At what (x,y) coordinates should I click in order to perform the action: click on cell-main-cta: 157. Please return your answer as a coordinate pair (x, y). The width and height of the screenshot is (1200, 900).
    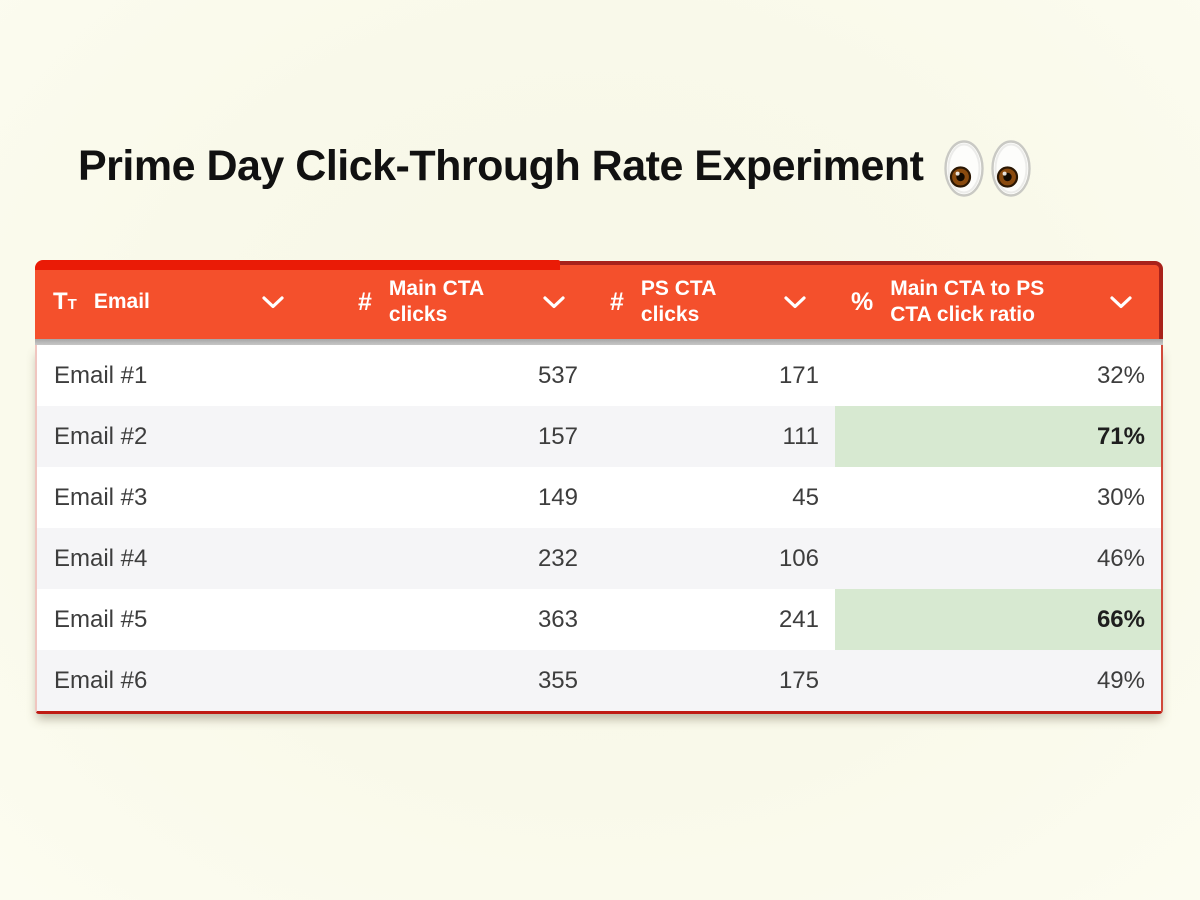
    Looking at the image, I should click on (557, 436).